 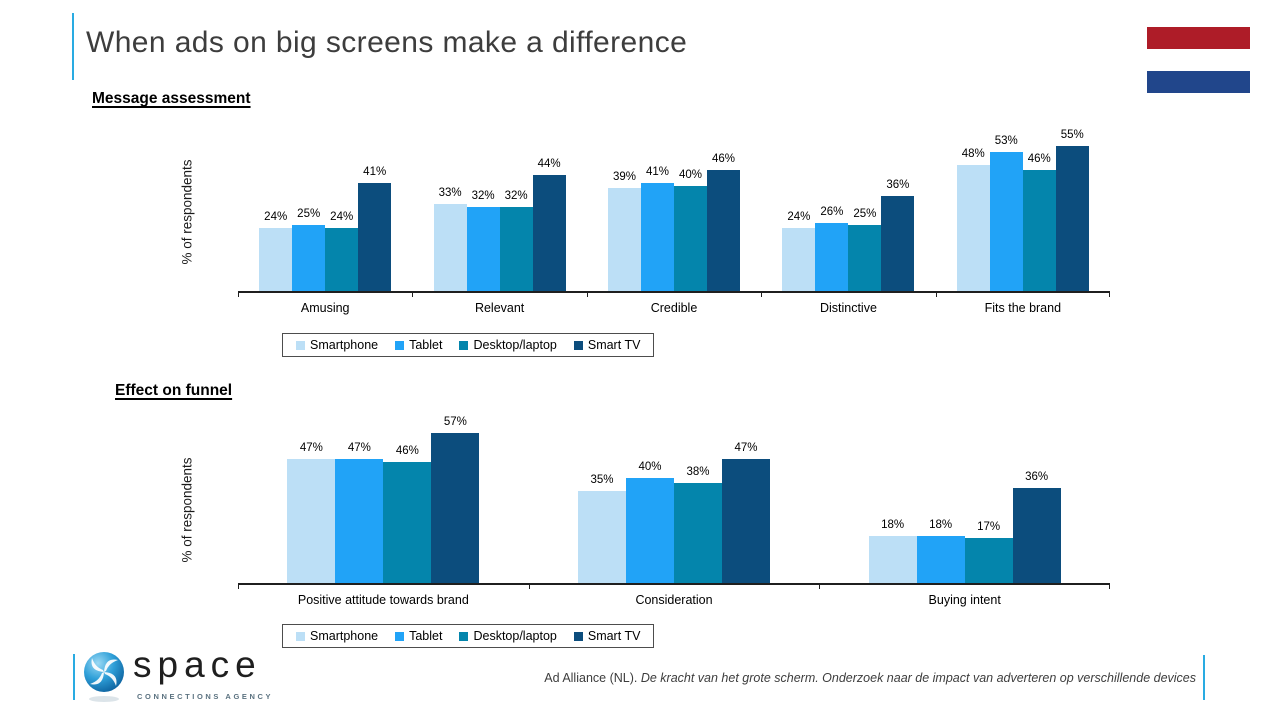 I want to click on bar-value-label: 38%, so click(x=698, y=472).